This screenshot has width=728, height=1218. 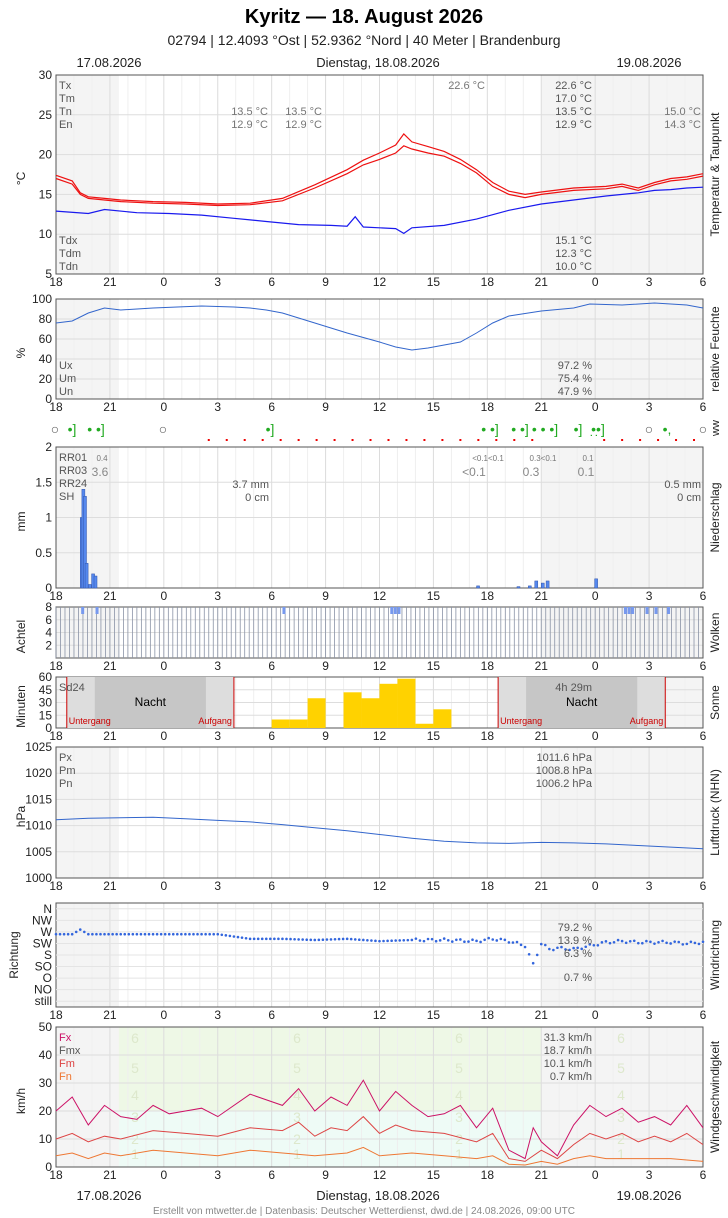 I want to click on beaufort-number: 3, so click(x=297, y=1117).